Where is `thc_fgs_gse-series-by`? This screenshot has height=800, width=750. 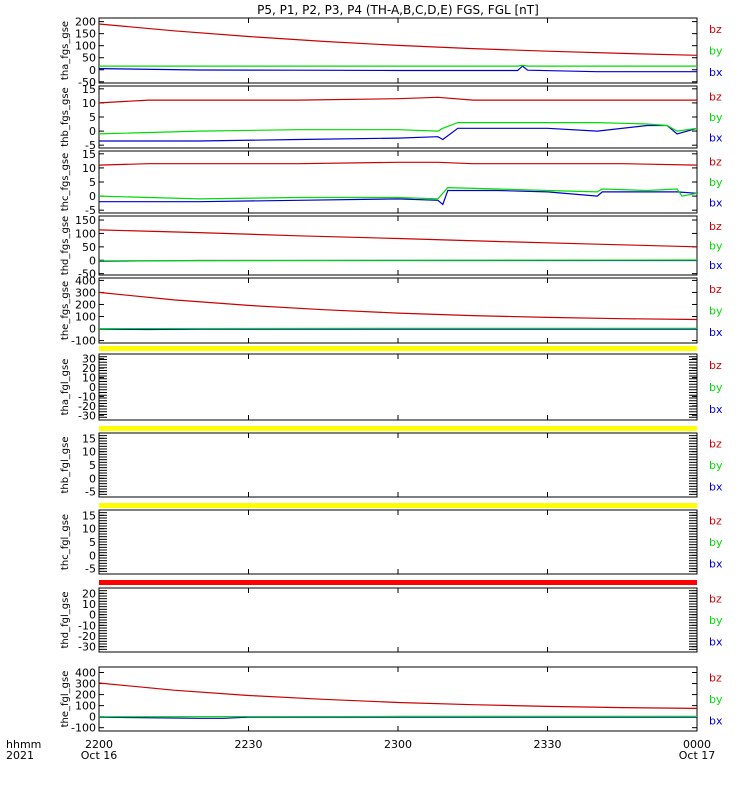 thc_fgs_gse-series-by is located at coordinates (398, 193).